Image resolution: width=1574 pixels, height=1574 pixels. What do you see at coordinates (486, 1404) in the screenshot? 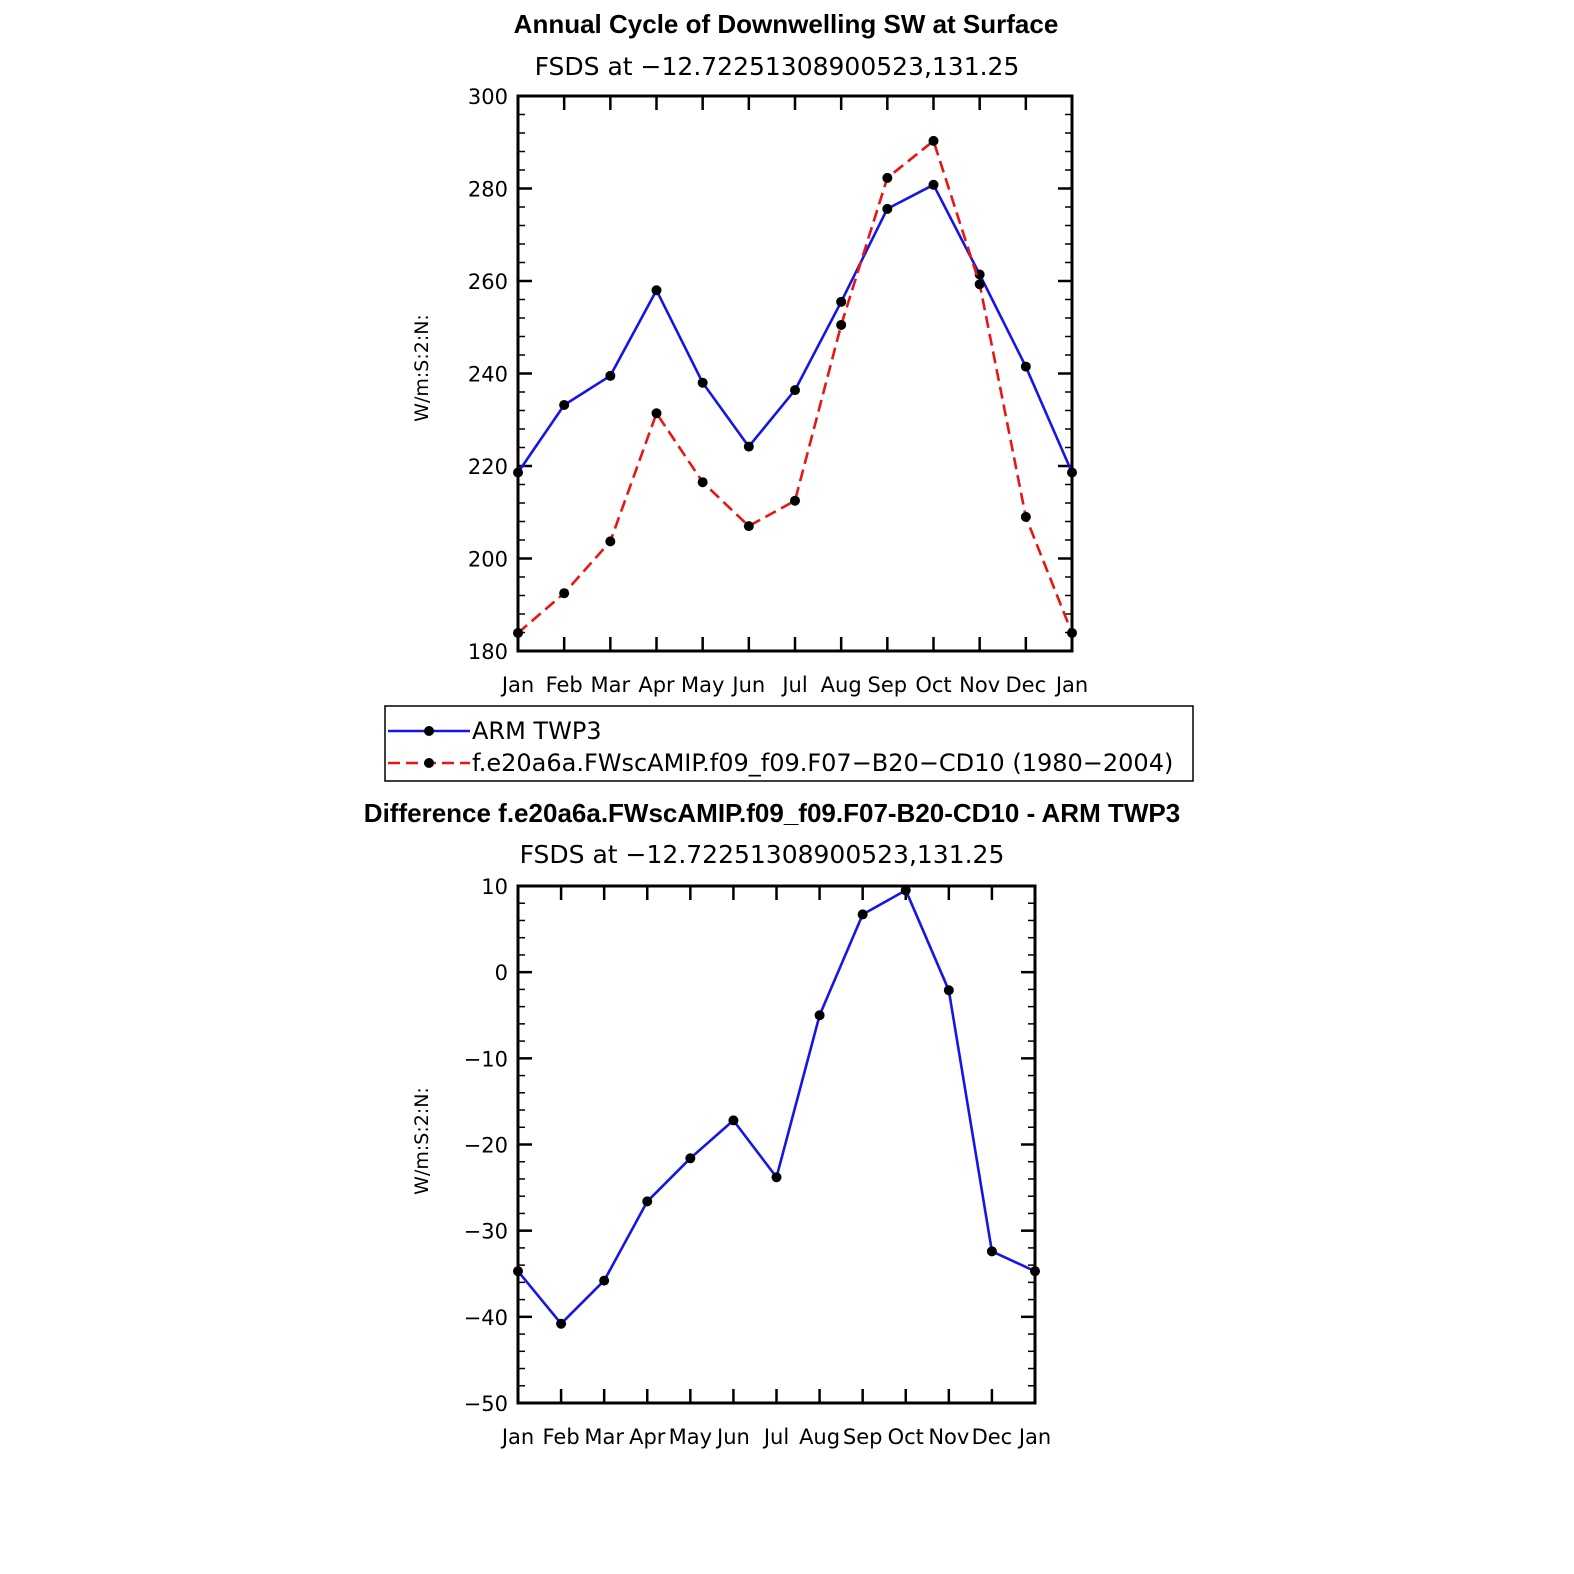
I see `chart-2-ytick-label: −50` at bounding box center [486, 1404].